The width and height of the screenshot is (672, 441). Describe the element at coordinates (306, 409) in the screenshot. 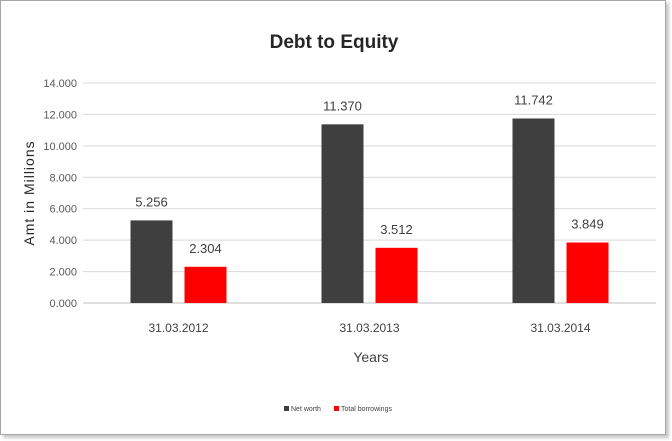

I see `legend-label: Net worth` at that location.